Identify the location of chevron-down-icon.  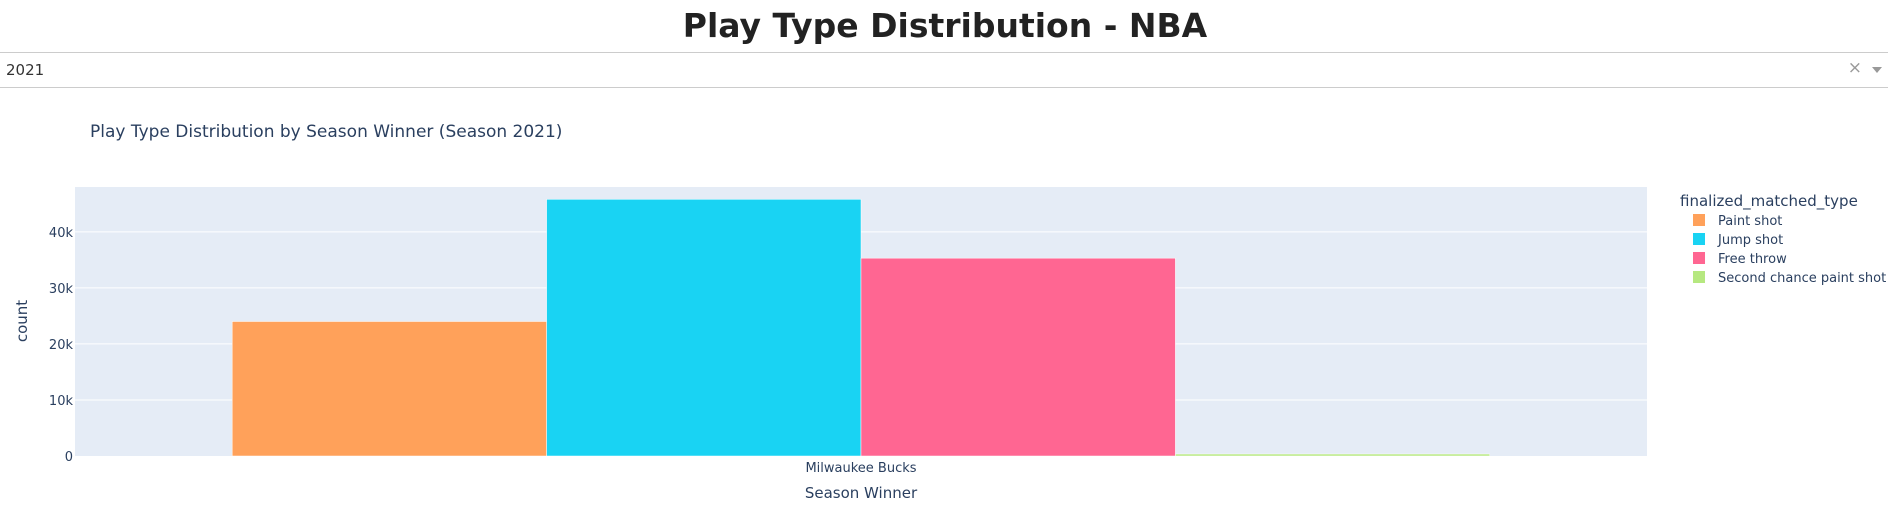
(1877, 70).